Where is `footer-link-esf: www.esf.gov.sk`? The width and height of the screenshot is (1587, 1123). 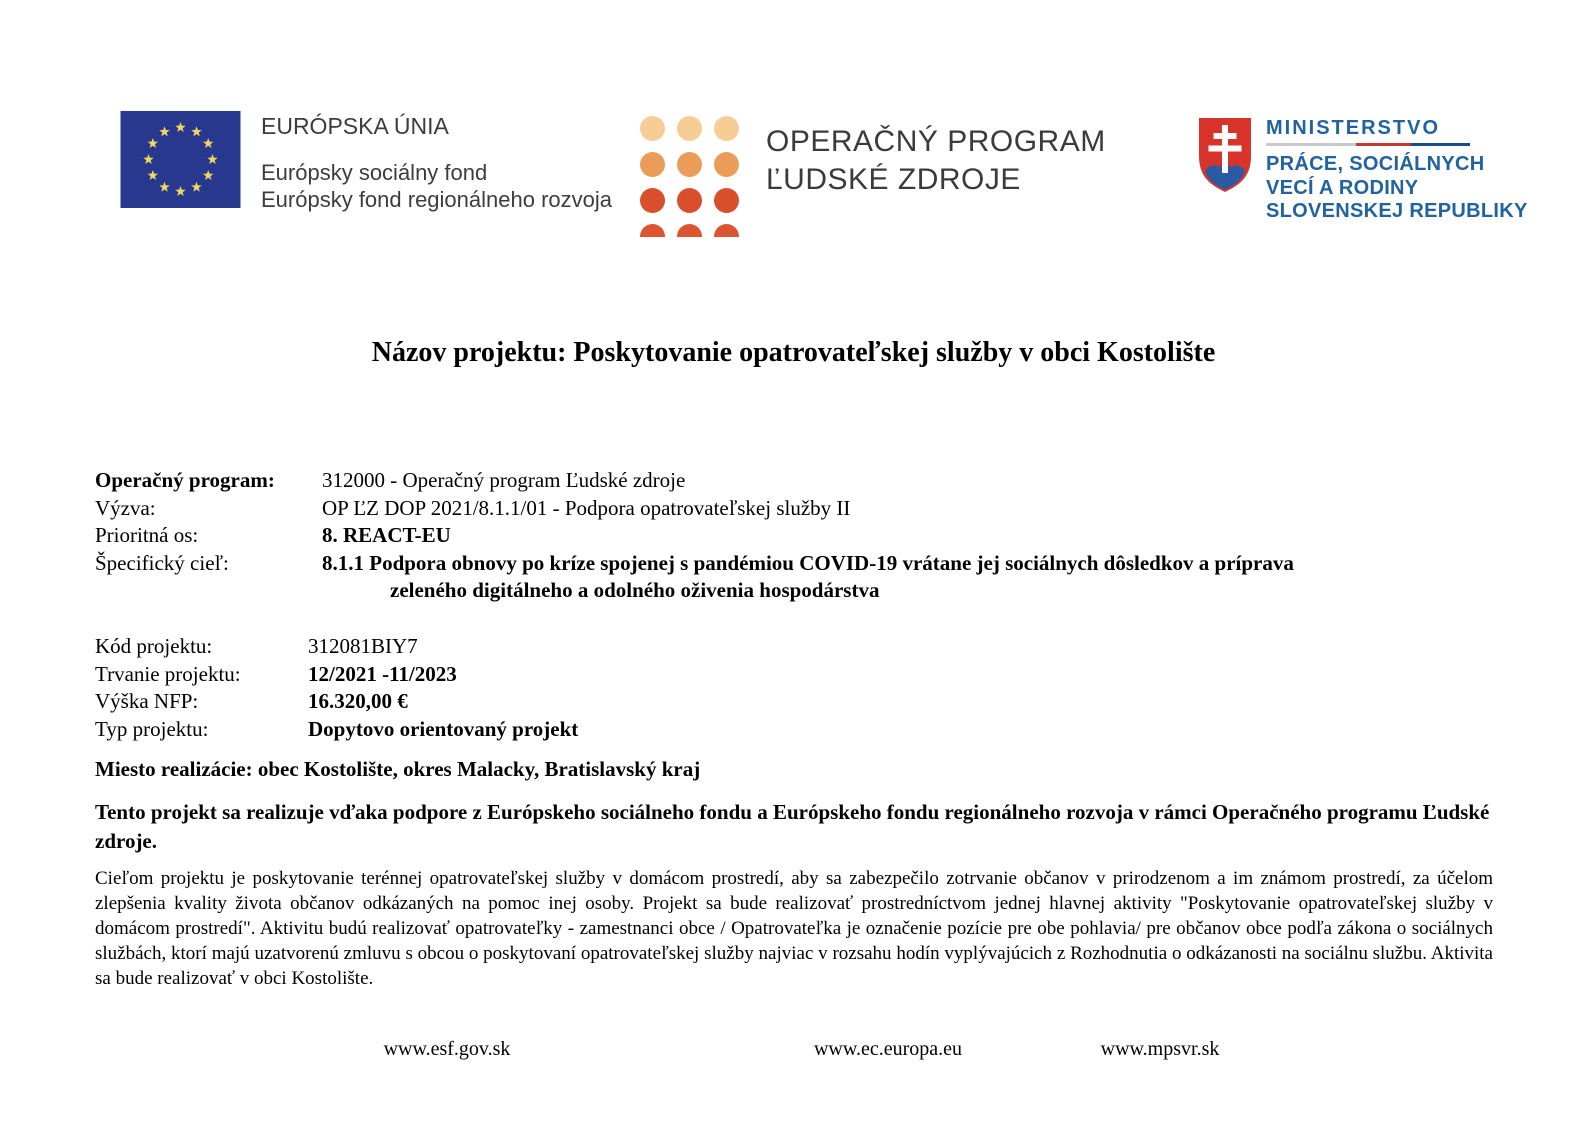
footer-link-esf: www.esf.gov.sk is located at coordinates (447, 1049).